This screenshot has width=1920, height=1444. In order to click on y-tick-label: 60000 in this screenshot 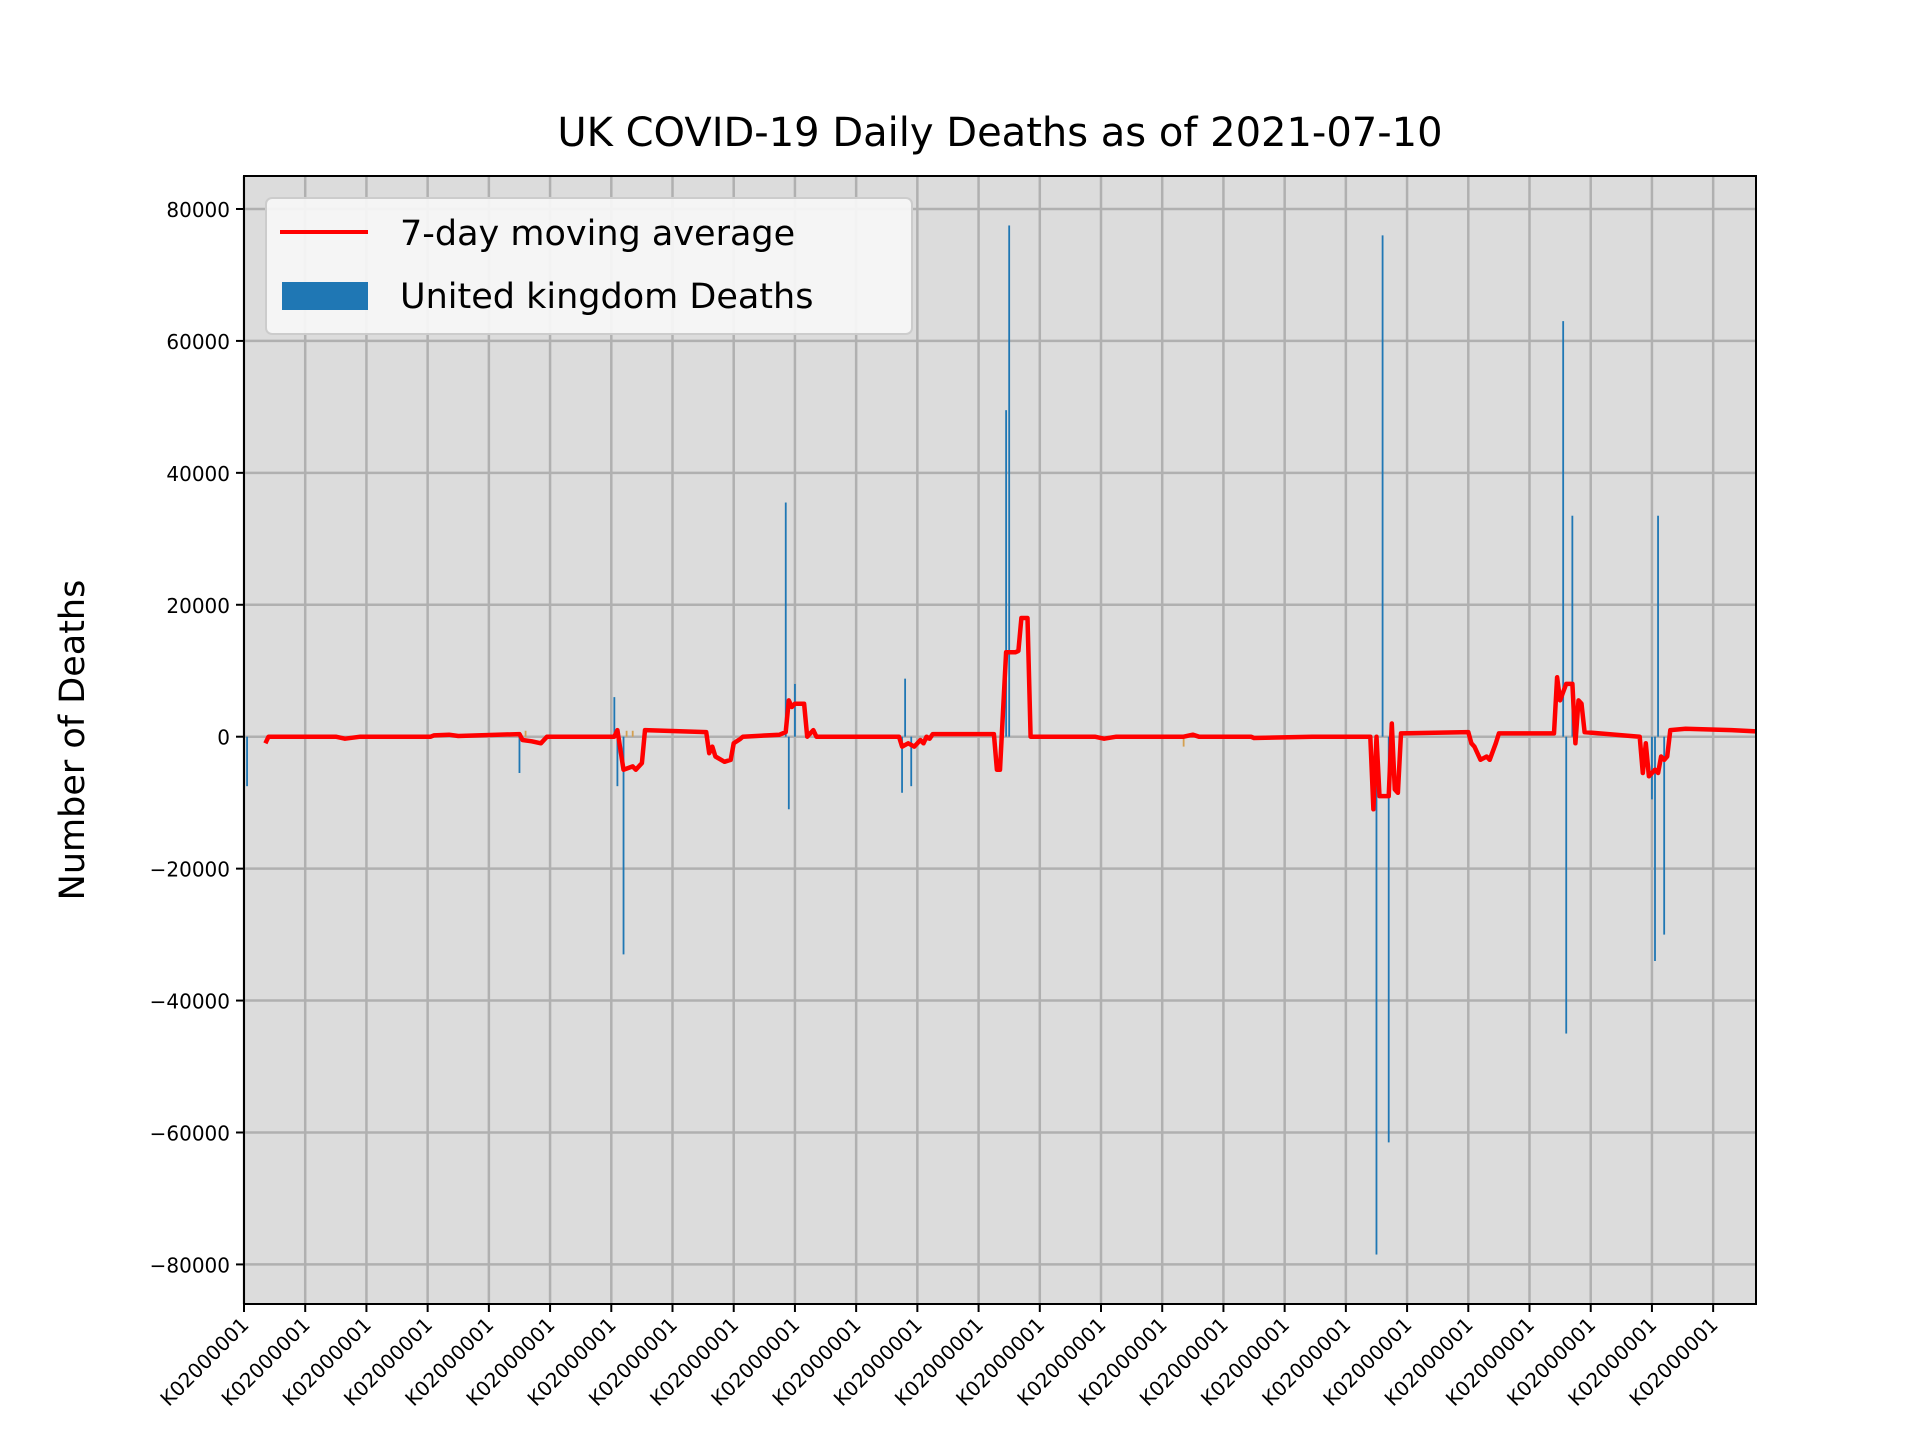, I will do `click(198, 342)`.